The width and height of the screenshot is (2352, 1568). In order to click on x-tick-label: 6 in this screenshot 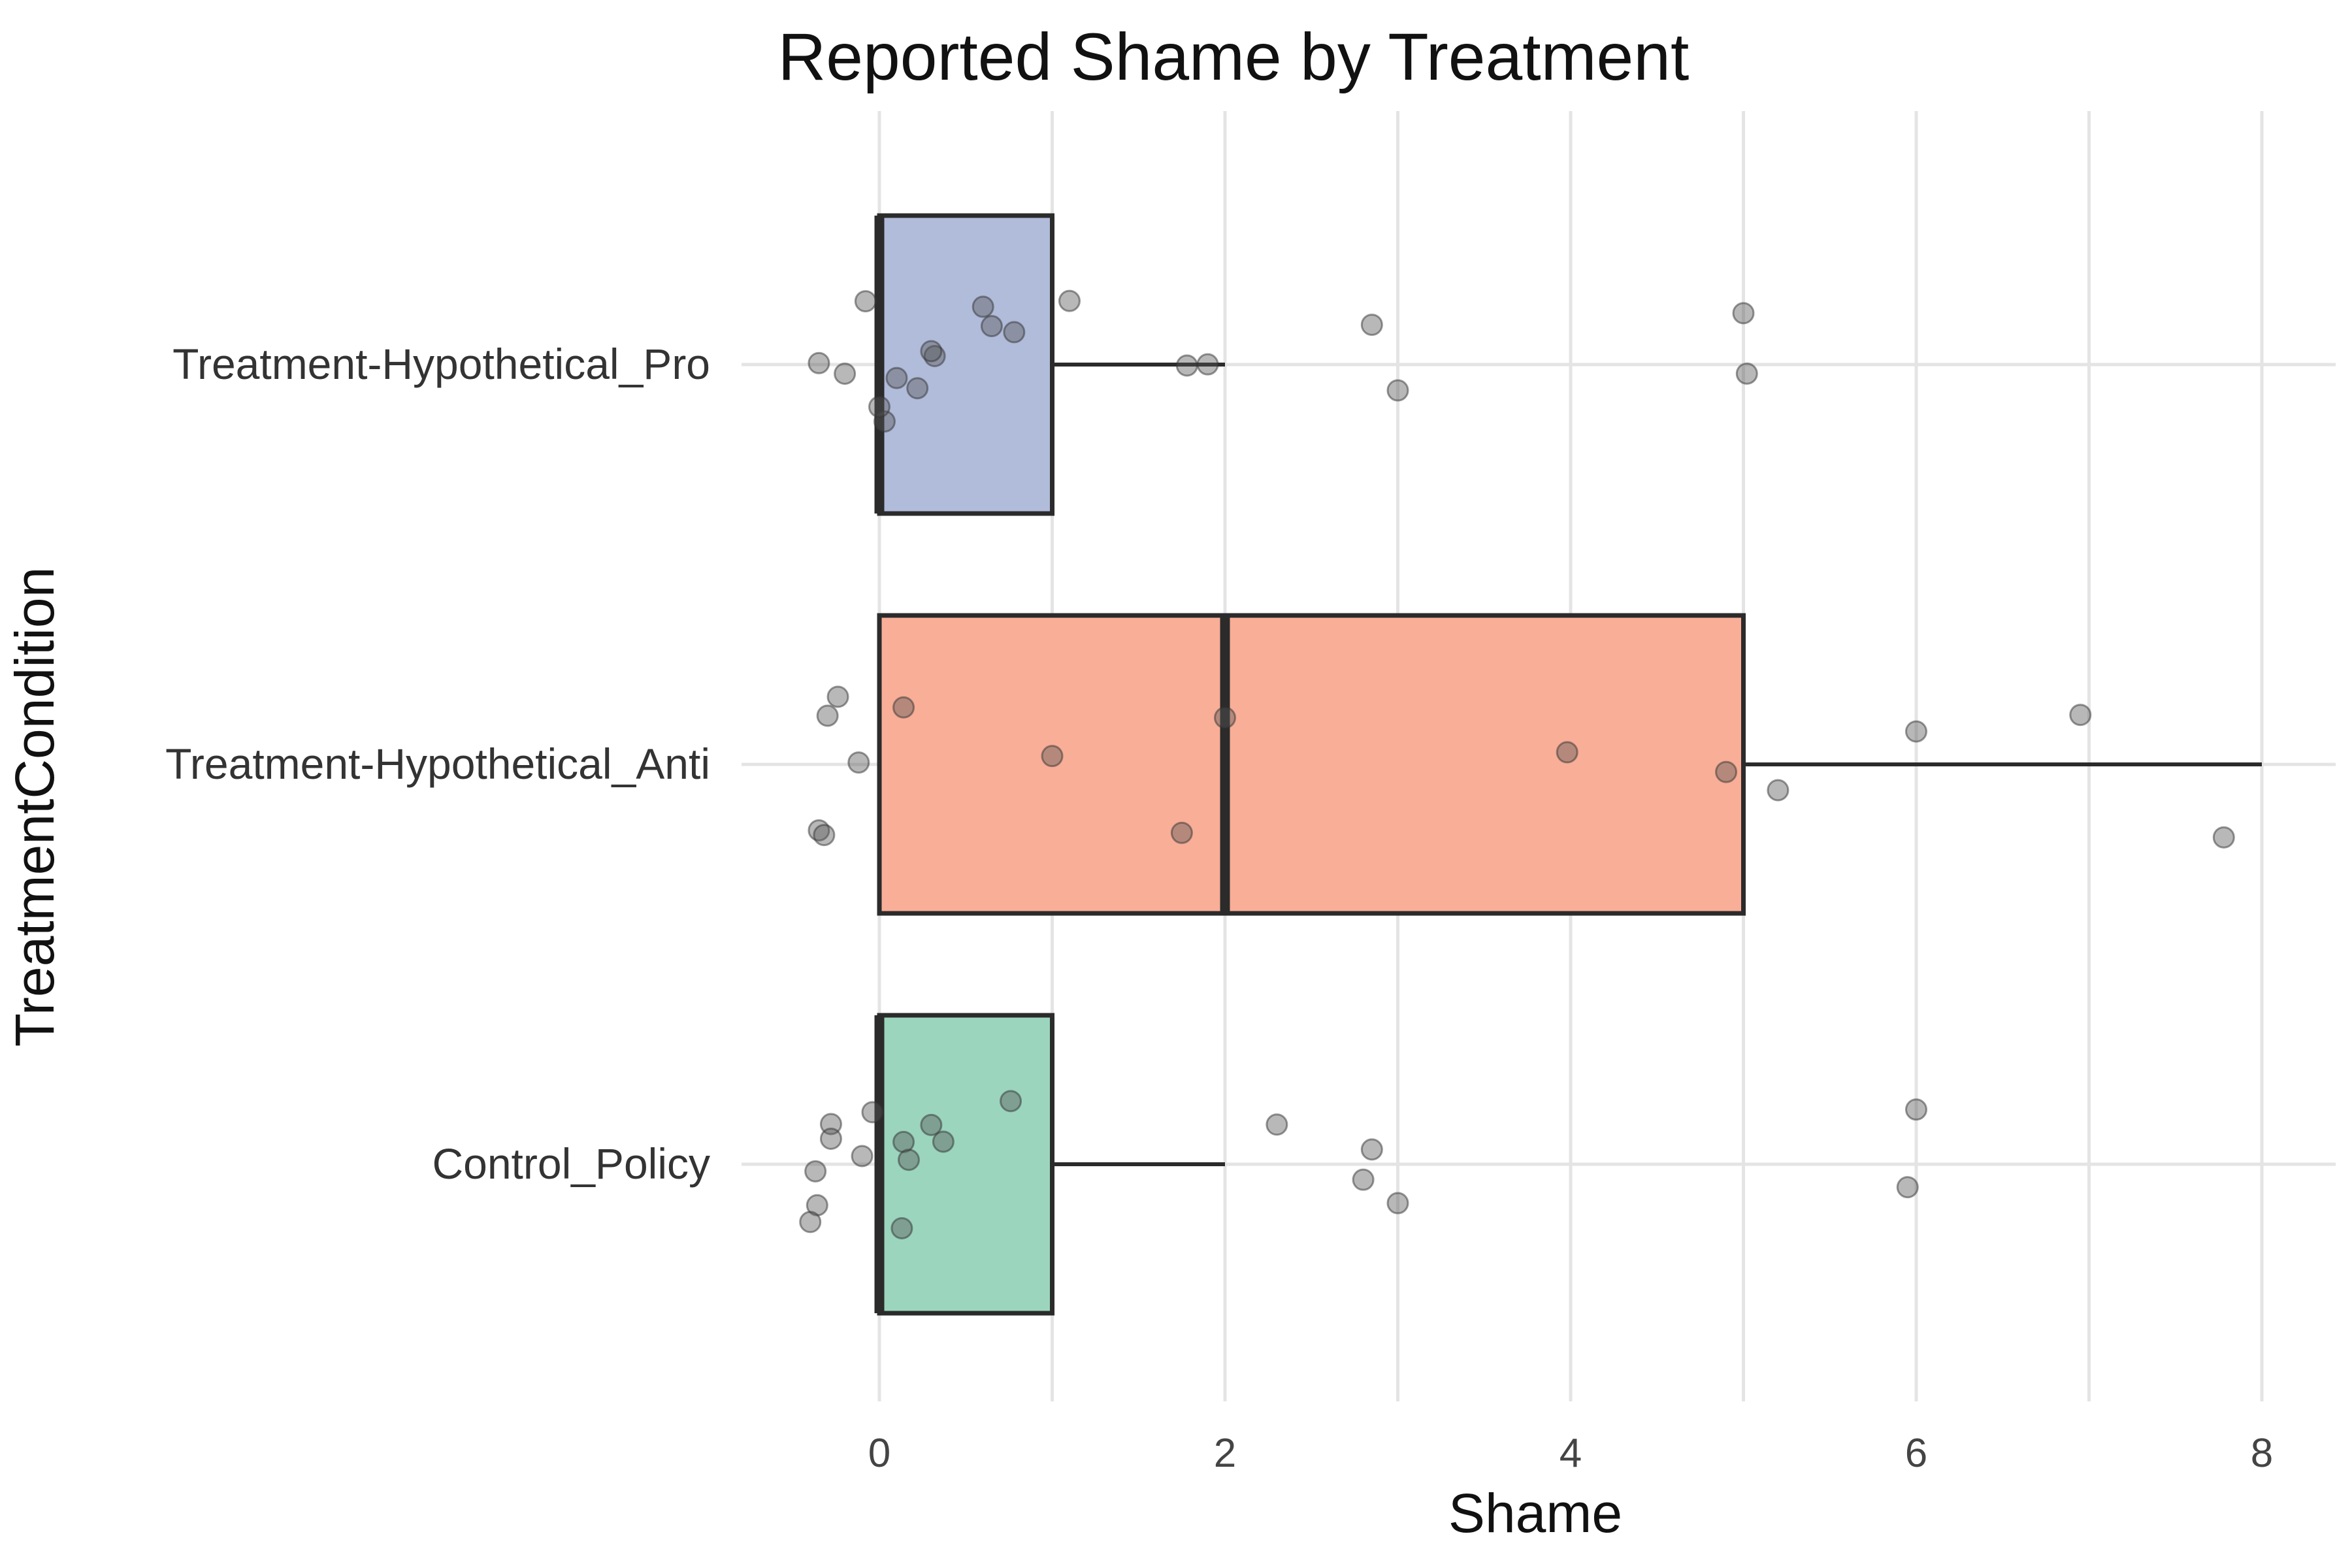, I will do `click(1916, 1453)`.